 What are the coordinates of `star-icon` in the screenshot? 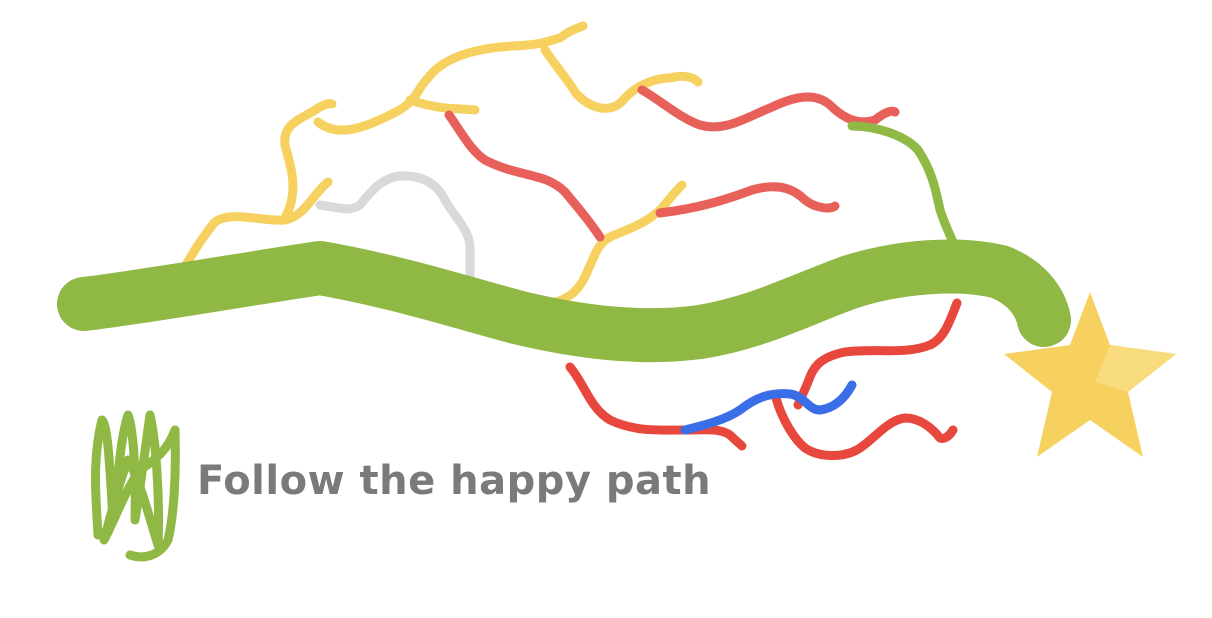 It's located at (1090, 374).